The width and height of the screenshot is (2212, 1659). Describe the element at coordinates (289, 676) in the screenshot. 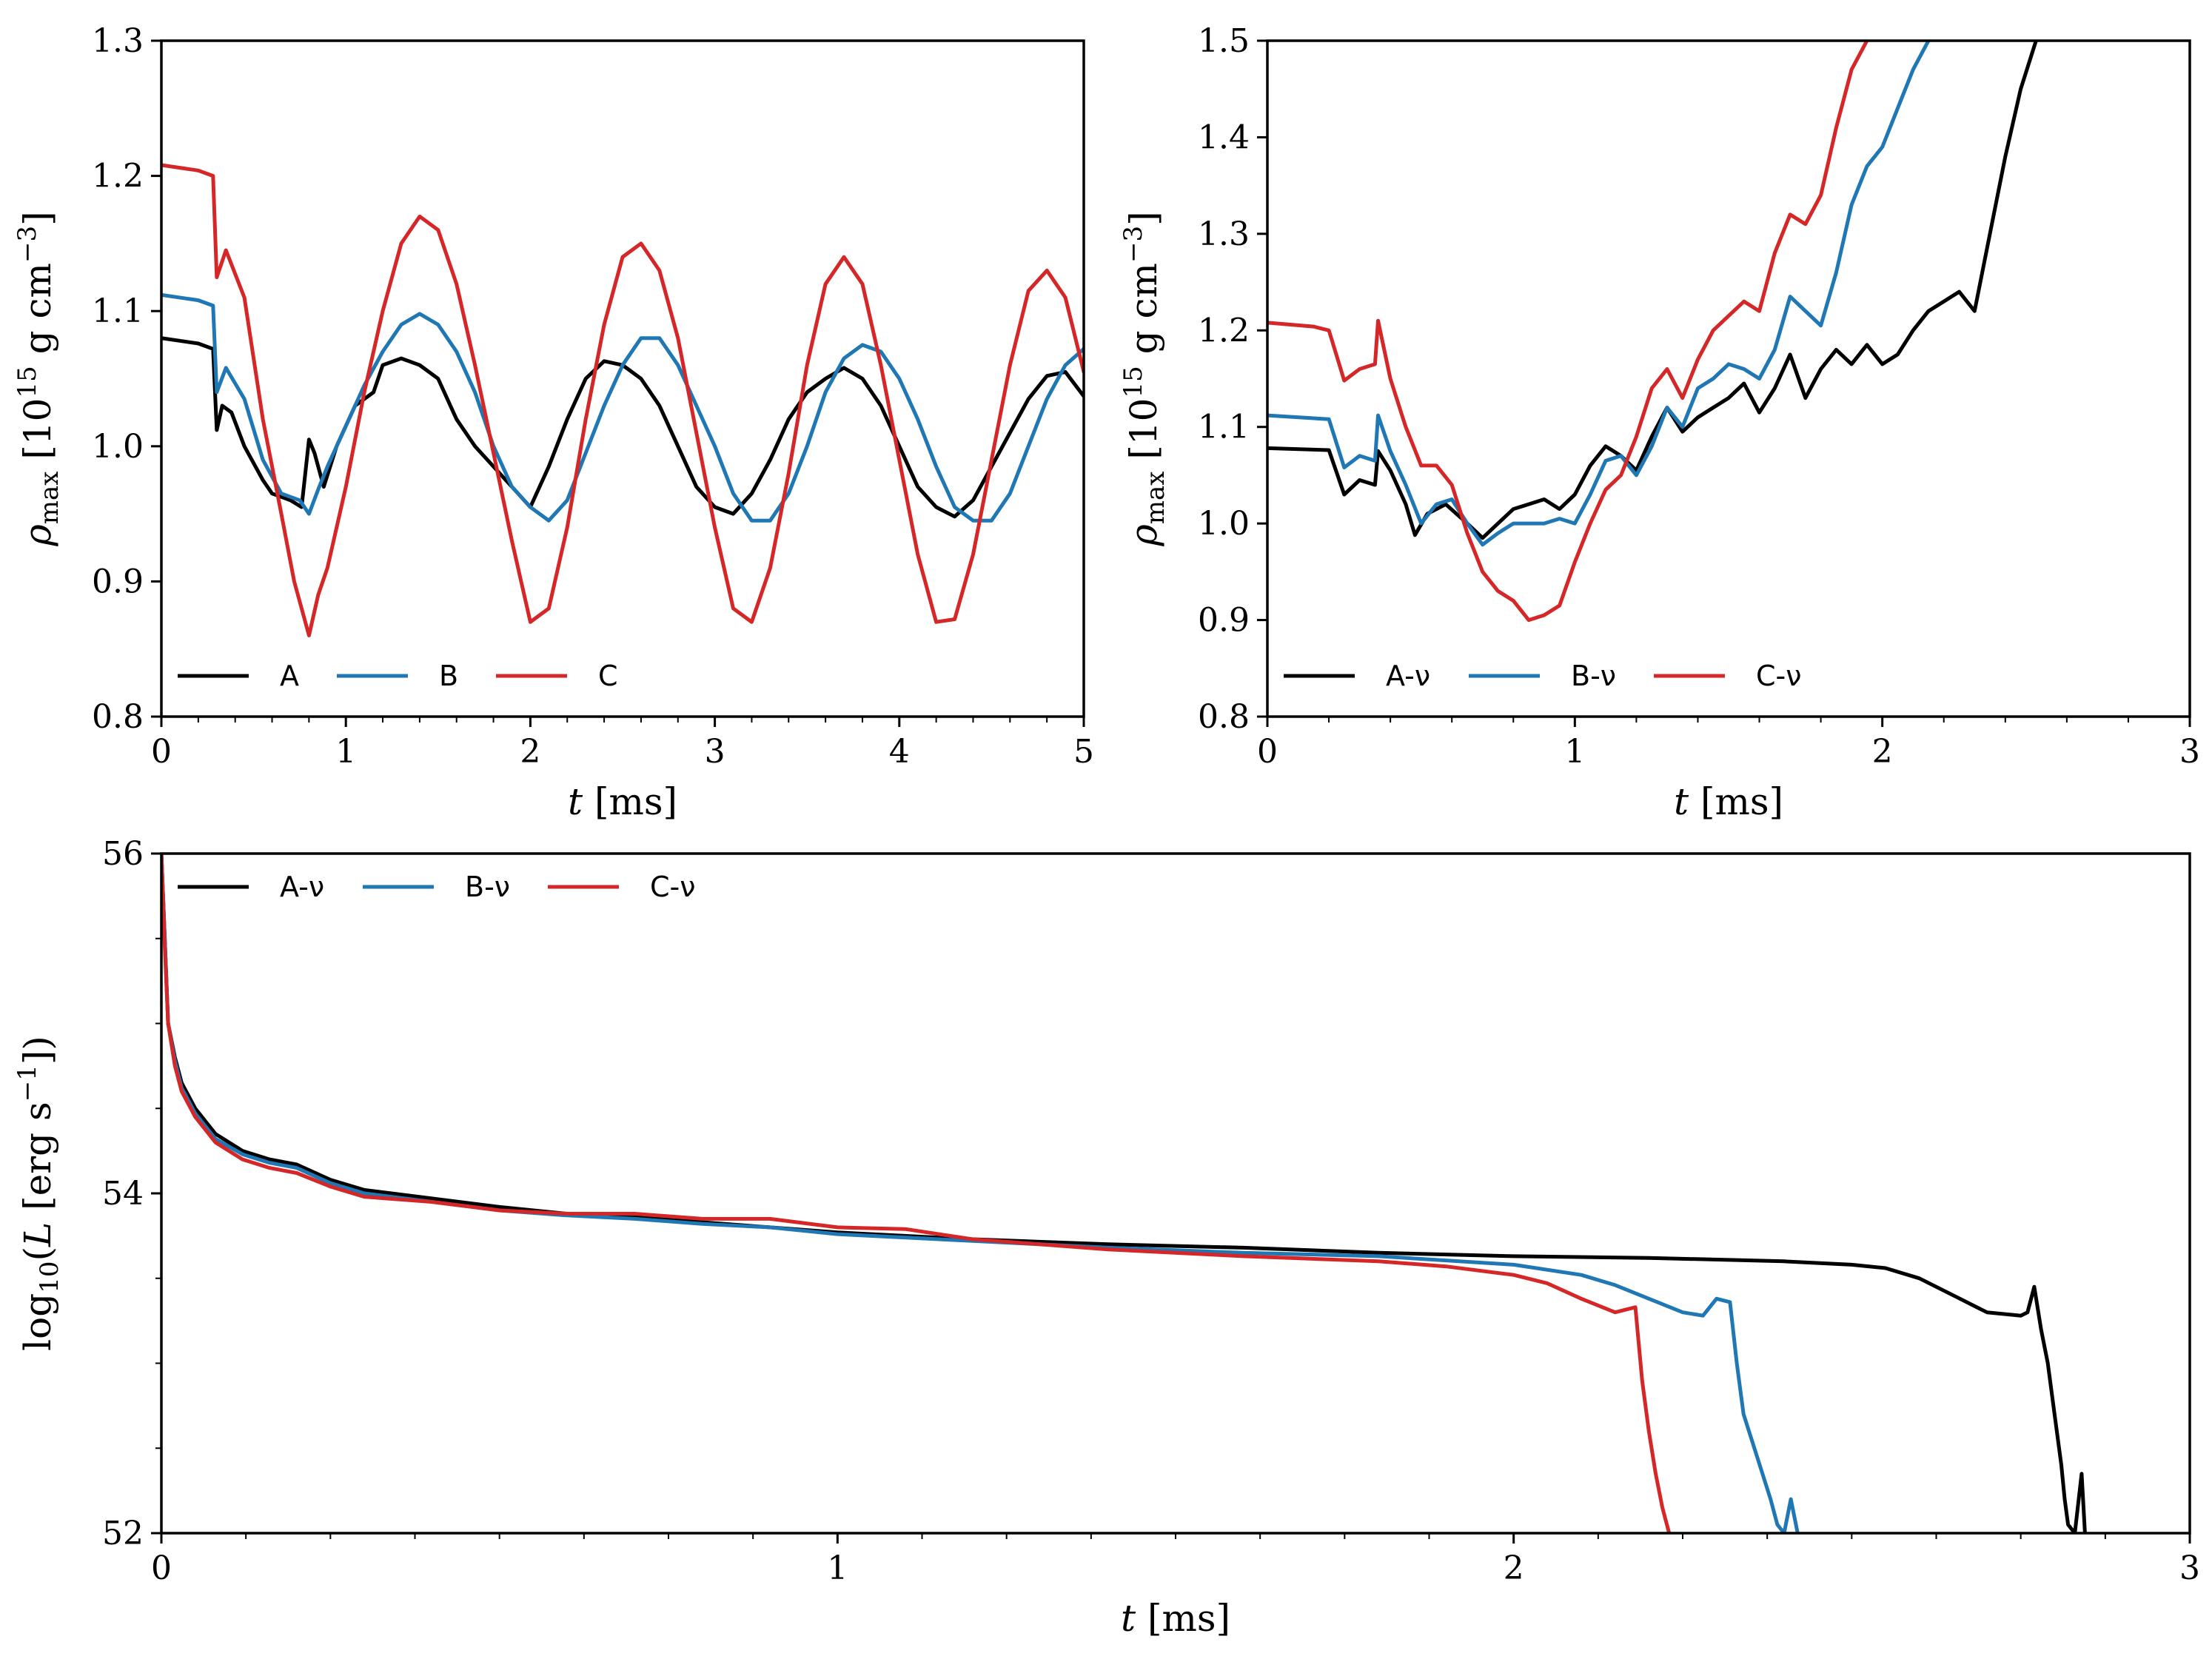

I see `legend-label-A: A` at that location.